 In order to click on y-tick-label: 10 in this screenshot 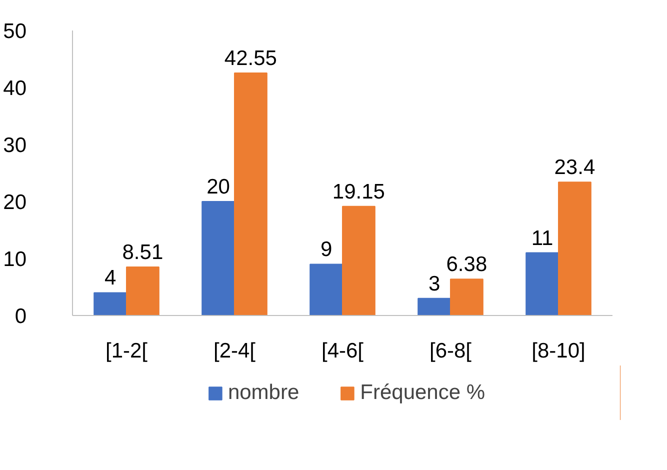, I will do `click(14, 259)`.